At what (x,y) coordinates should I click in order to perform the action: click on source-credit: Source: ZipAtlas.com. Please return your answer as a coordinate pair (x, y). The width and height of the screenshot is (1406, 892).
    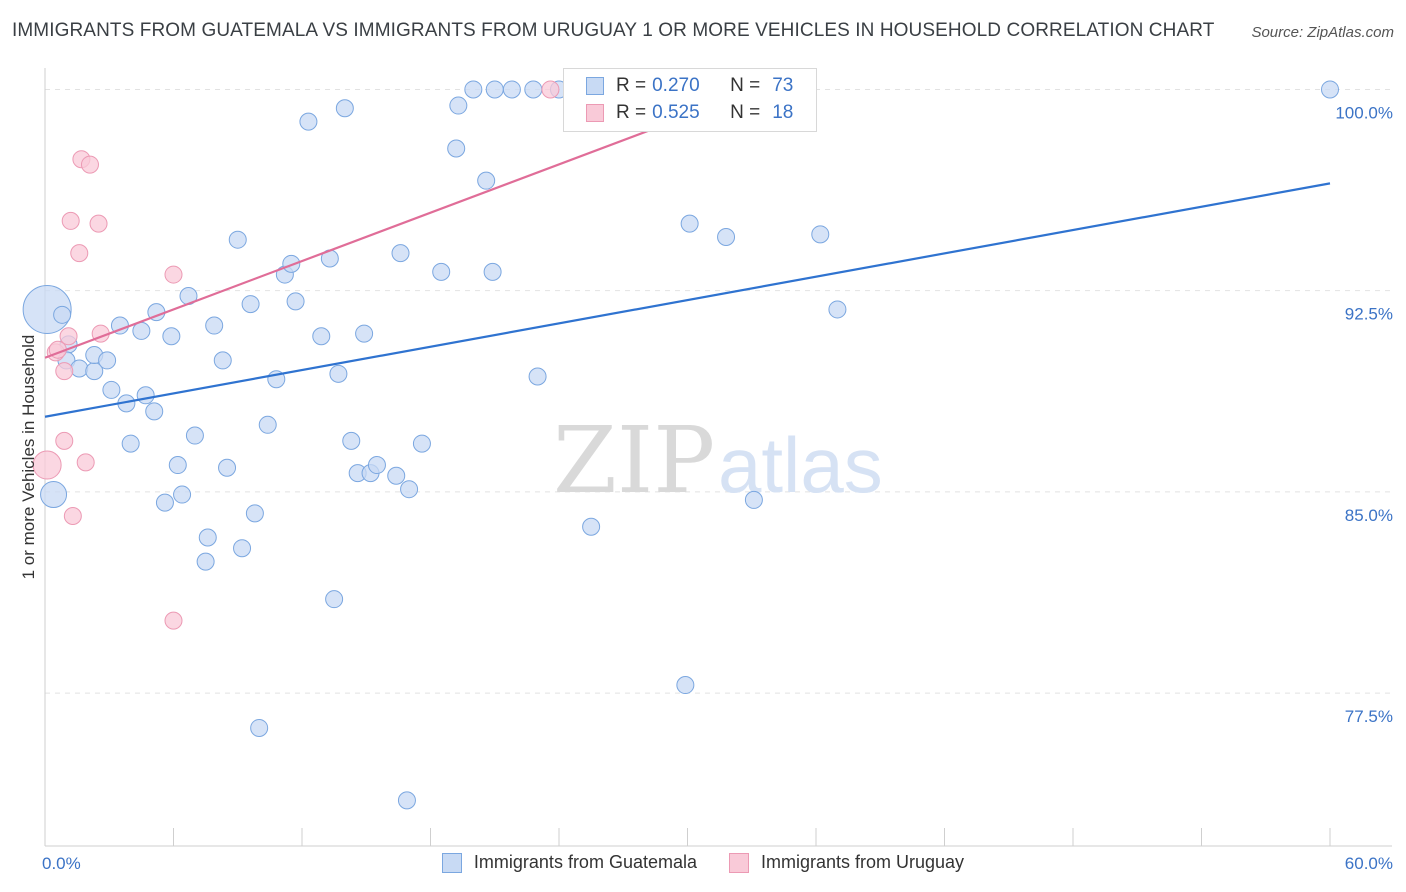
    Looking at the image, I should click on (1322, 32).